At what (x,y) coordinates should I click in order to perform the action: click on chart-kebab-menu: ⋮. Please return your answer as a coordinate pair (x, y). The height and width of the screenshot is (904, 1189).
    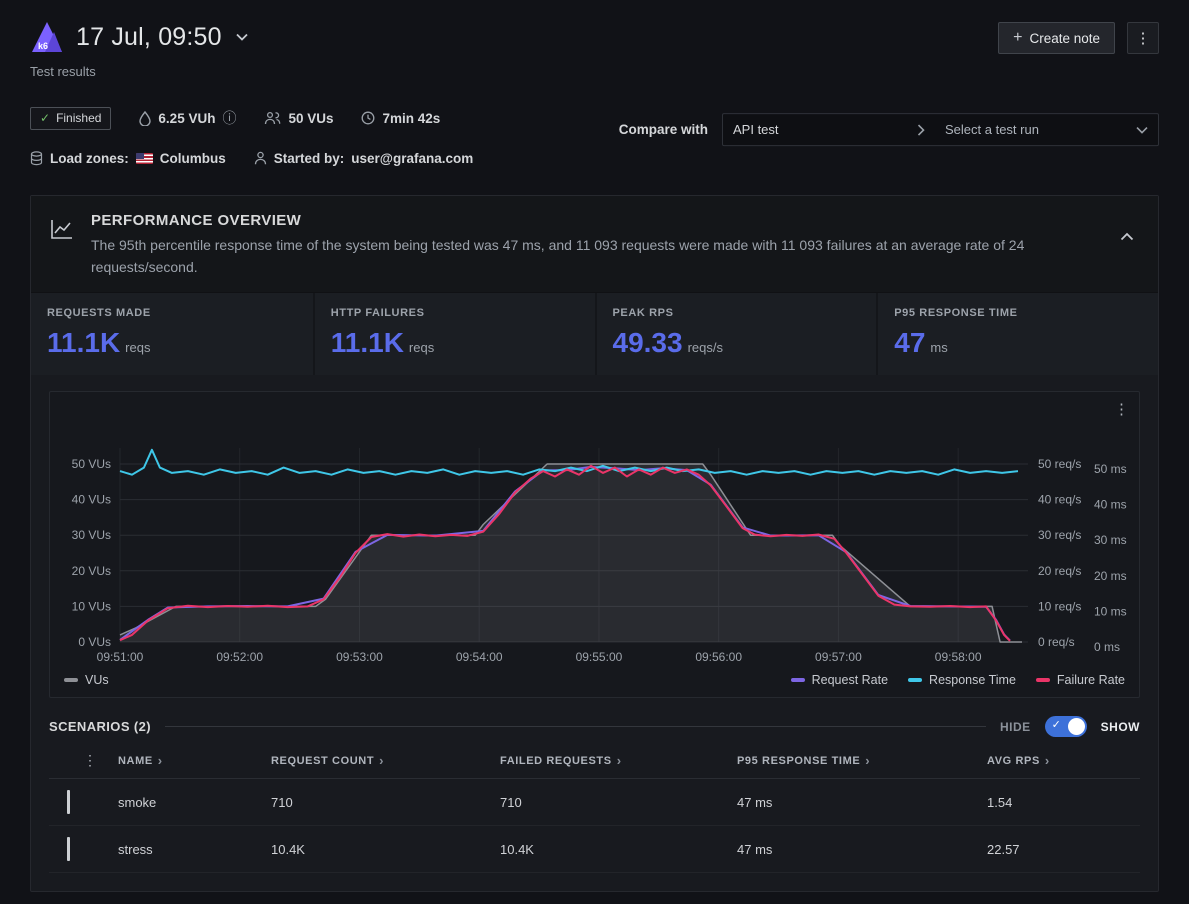
    Looking at the image, I should click on (1121, 410).